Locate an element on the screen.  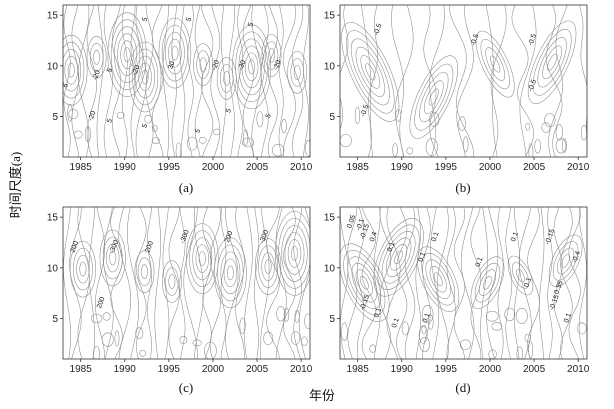
x-tick-label: 1990 is located at coordinates (125, 369).